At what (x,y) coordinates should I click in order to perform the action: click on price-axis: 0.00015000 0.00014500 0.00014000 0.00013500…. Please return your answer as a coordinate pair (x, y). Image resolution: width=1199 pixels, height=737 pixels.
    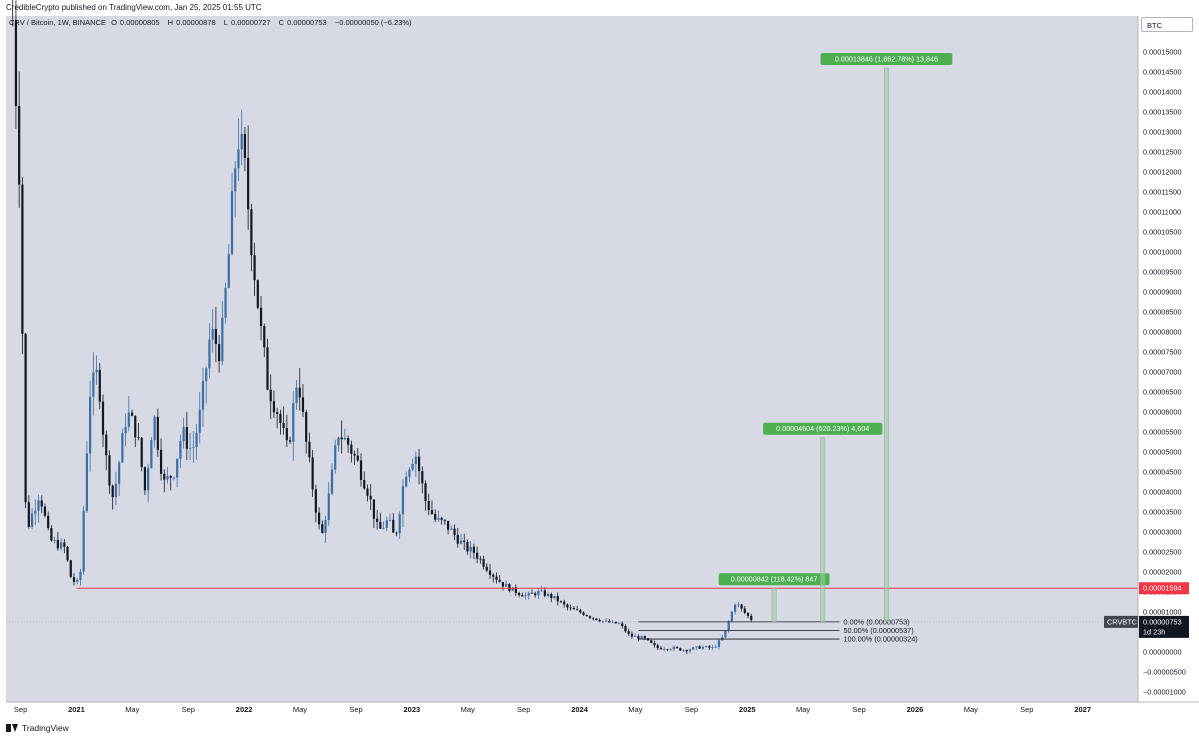
    Looking at the image, I should click on (1164, 372).